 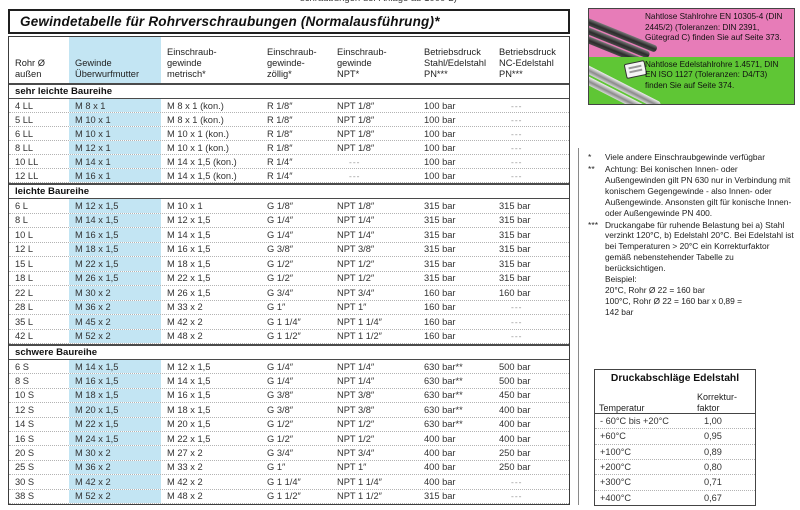 What do you see at coordinates (675, 378) in the screenshot?
I see `pressure-table-title: Druckabschläge Edelstahl` at bounding box center [675, 378].